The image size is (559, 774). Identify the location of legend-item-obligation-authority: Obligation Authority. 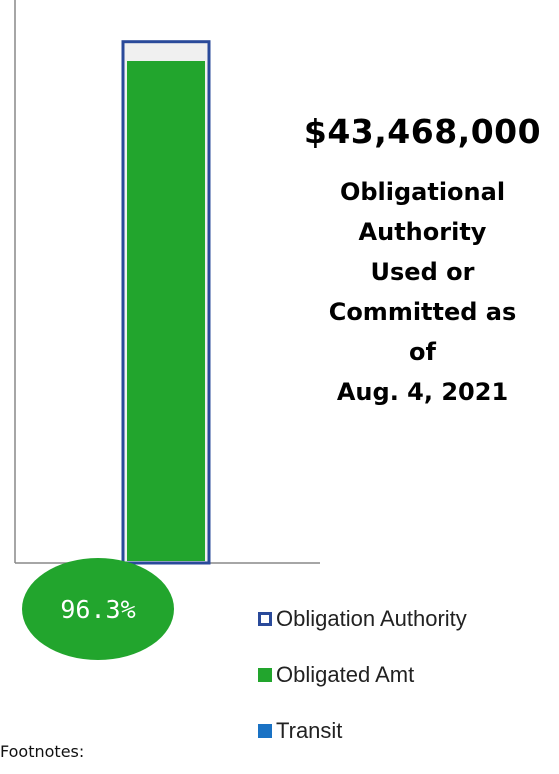
(362, 619).